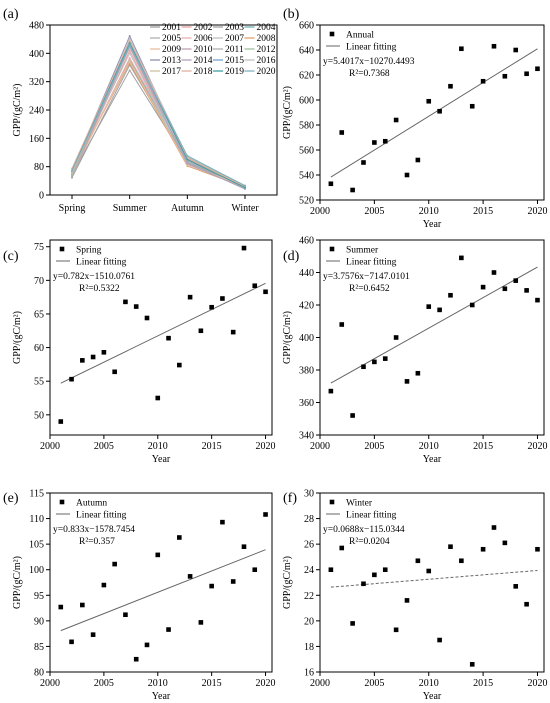 This screenshot has width=550, height=703. Describe the element at coordinates (203, 28) in the screenshot. I see `legend-label-2002: 2002` at that location.